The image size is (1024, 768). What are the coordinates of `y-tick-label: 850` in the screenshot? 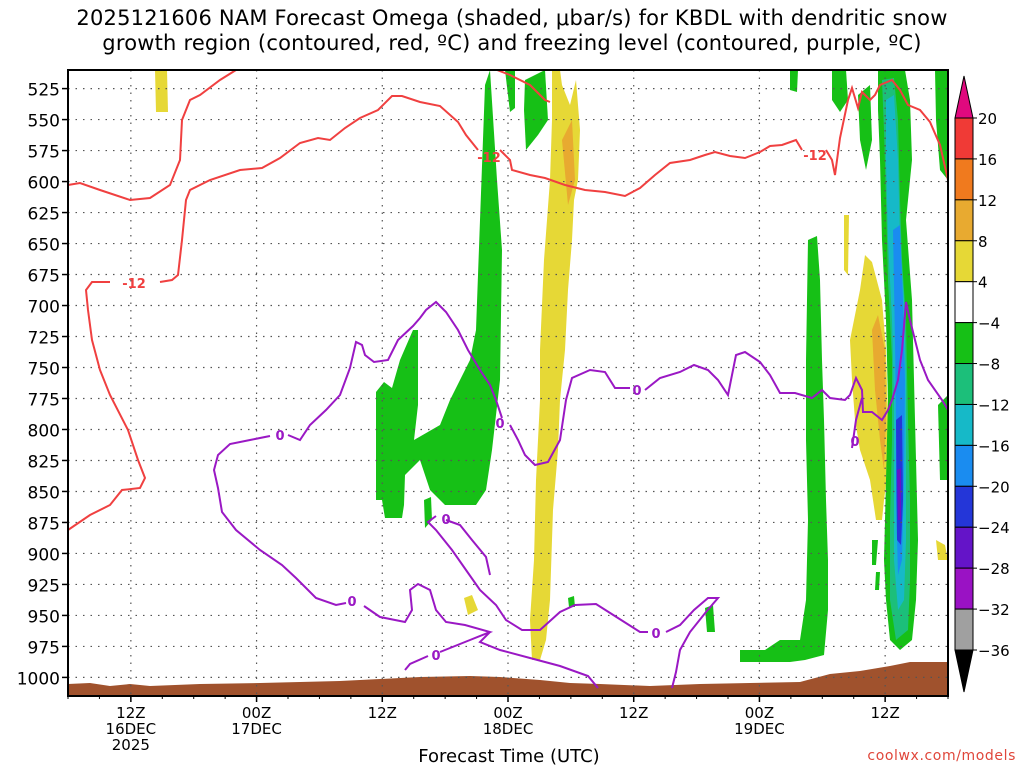 It's located at (44, 493).